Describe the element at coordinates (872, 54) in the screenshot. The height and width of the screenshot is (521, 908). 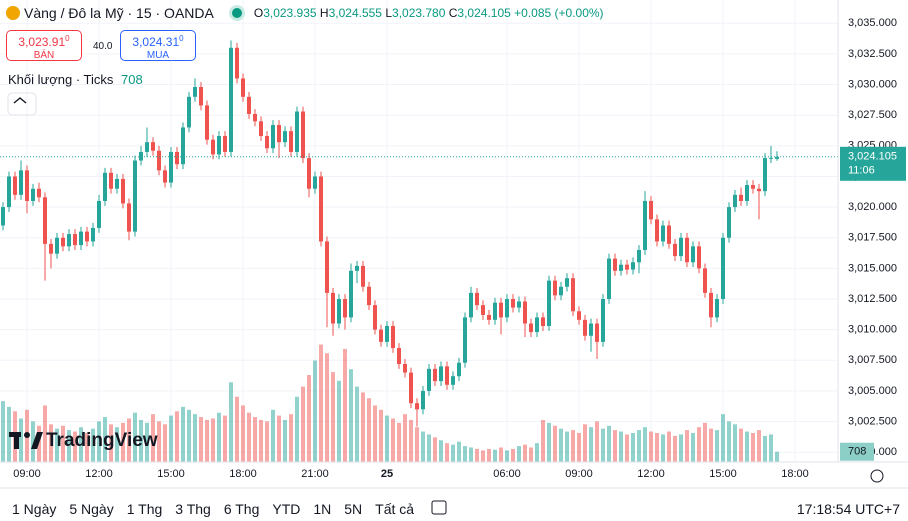
I see `y-tick-label: 3,032.500` at that location.